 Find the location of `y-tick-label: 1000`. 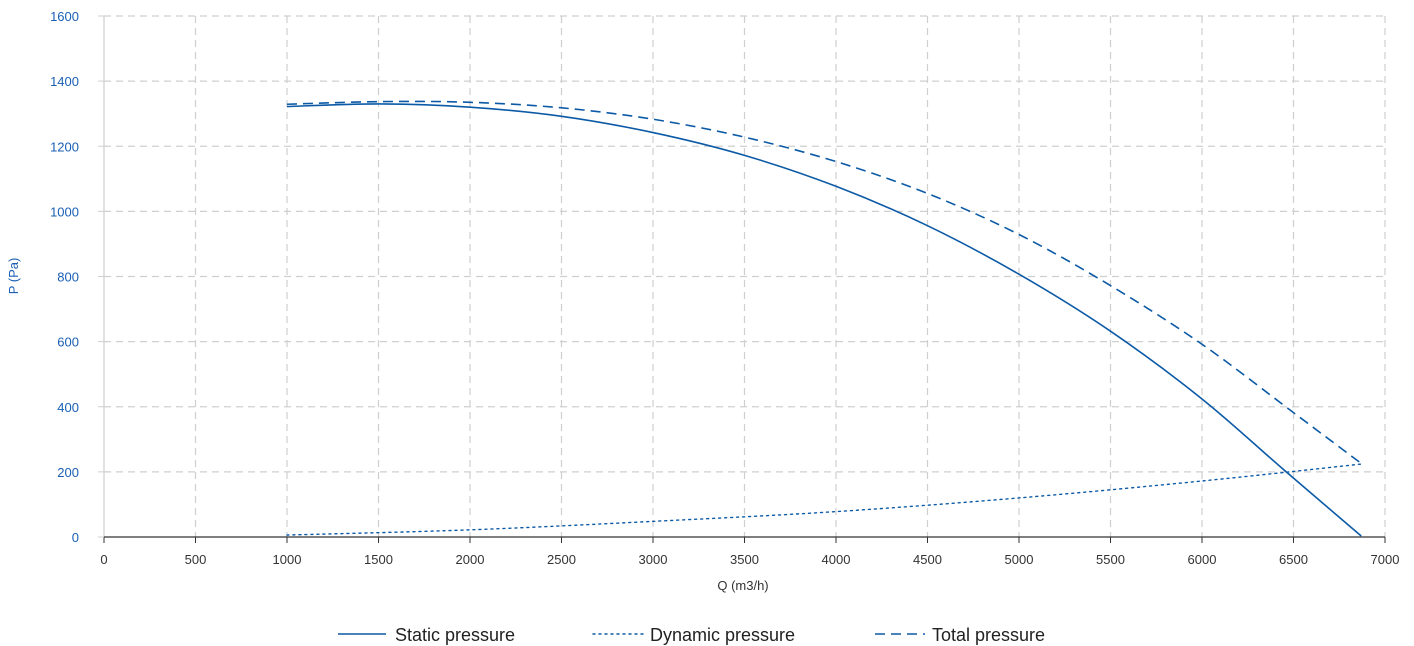

y-tick-label: 1000 is located at coordinates (64, 211).